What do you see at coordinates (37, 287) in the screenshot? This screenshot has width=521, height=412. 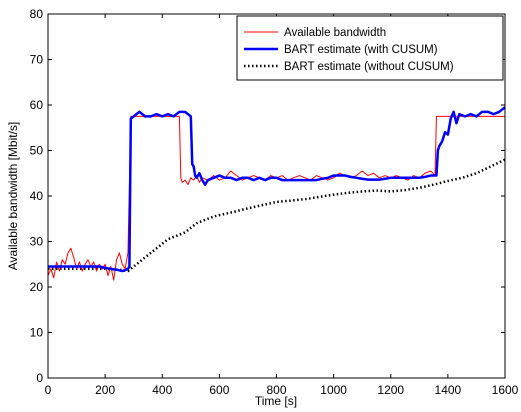 I see `y-tick-label: 20` at bounding box center [37, 287].